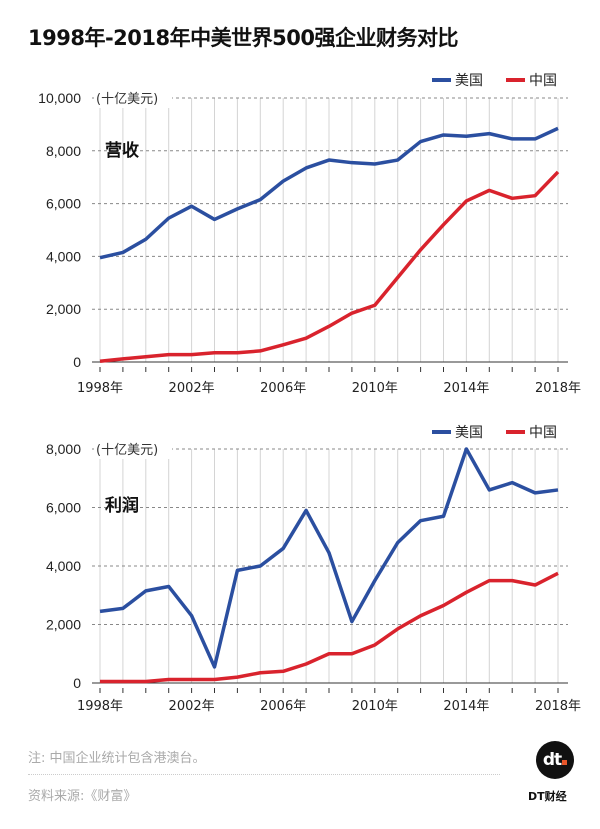 The width and height of the screenshot is (600, 829). Describe the element at coordinates (243, 38) in the screenshot. I see `chart-title: 1998年-2018年中美世界500强企业财务对比` at that location.